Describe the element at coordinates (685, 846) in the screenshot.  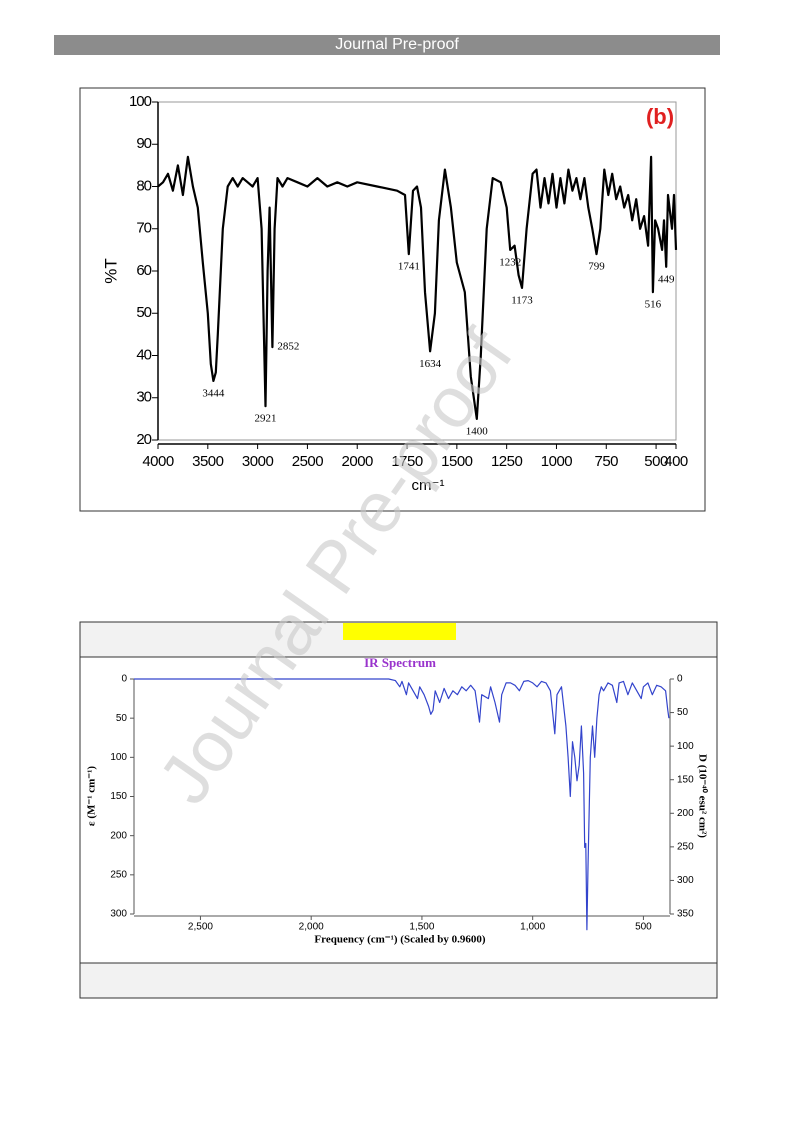
I see `y2-tick-label: 250` at that location.